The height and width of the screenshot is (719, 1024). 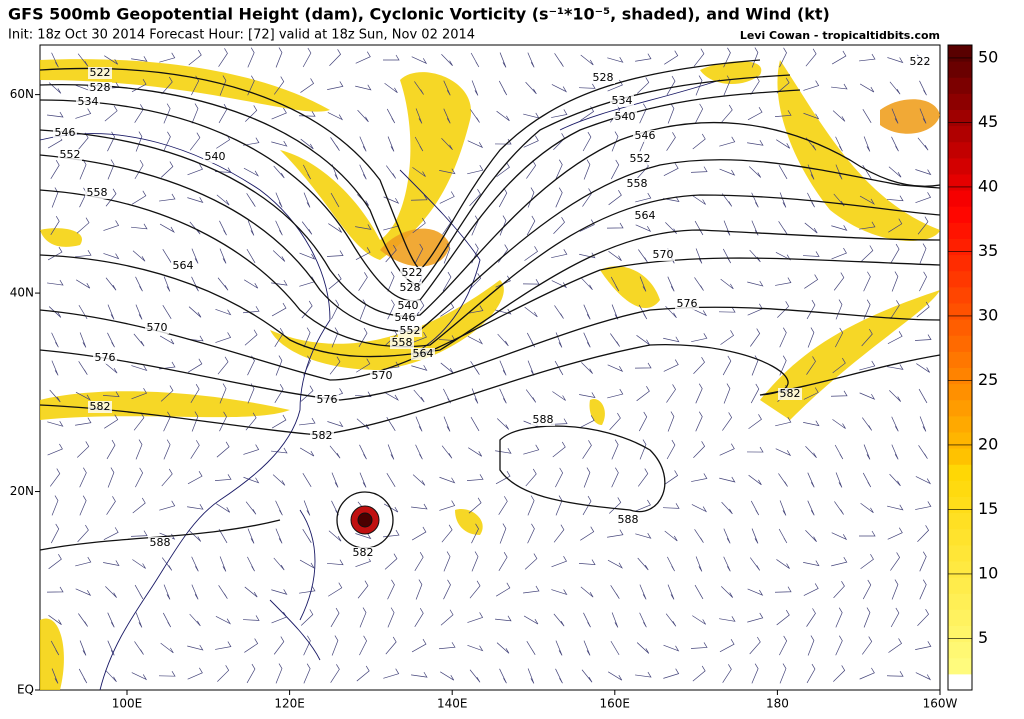 What do you see at coordinates (640, 158) in the screenshot?
I see `contour-label: 552` at bounding box center [640, 158].